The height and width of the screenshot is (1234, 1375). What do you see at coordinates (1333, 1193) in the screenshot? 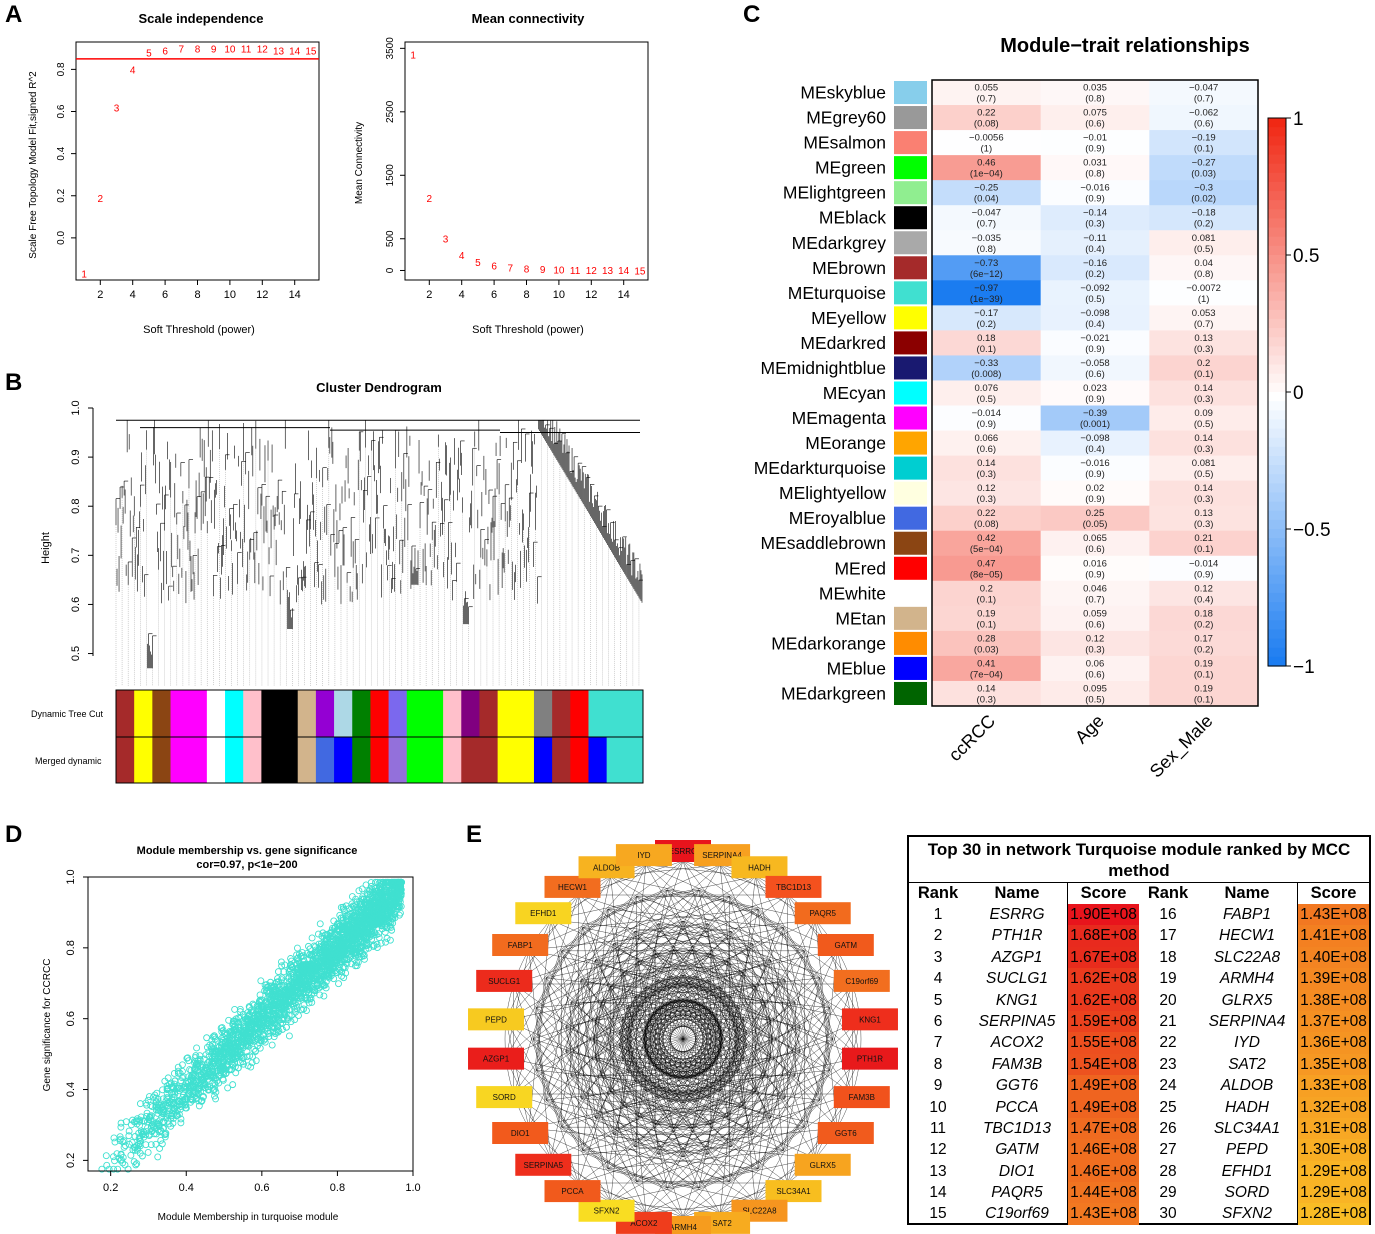
I see `table-cell-score: 1.29E+08` at bounding box center [1333, 1193].